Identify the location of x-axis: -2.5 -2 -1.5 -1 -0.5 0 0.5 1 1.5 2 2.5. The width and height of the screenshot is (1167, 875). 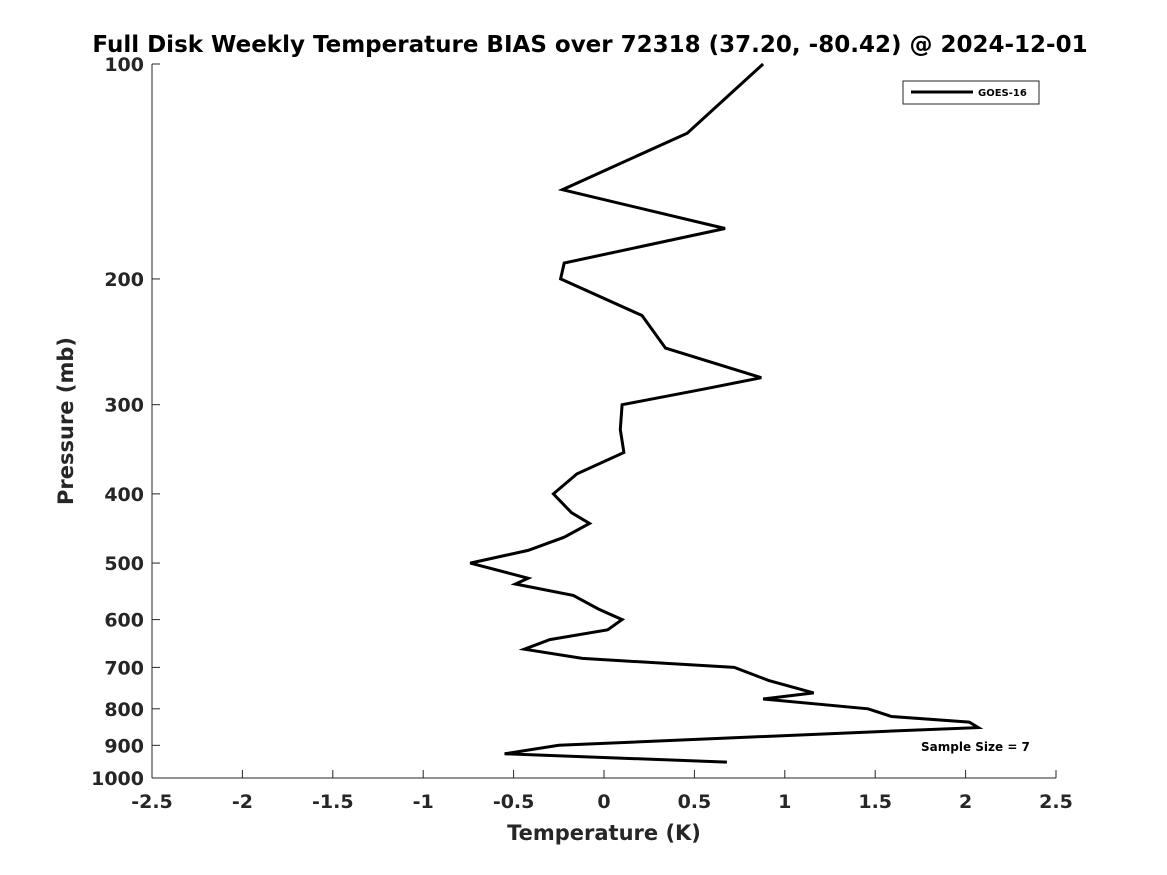
(602, 791).